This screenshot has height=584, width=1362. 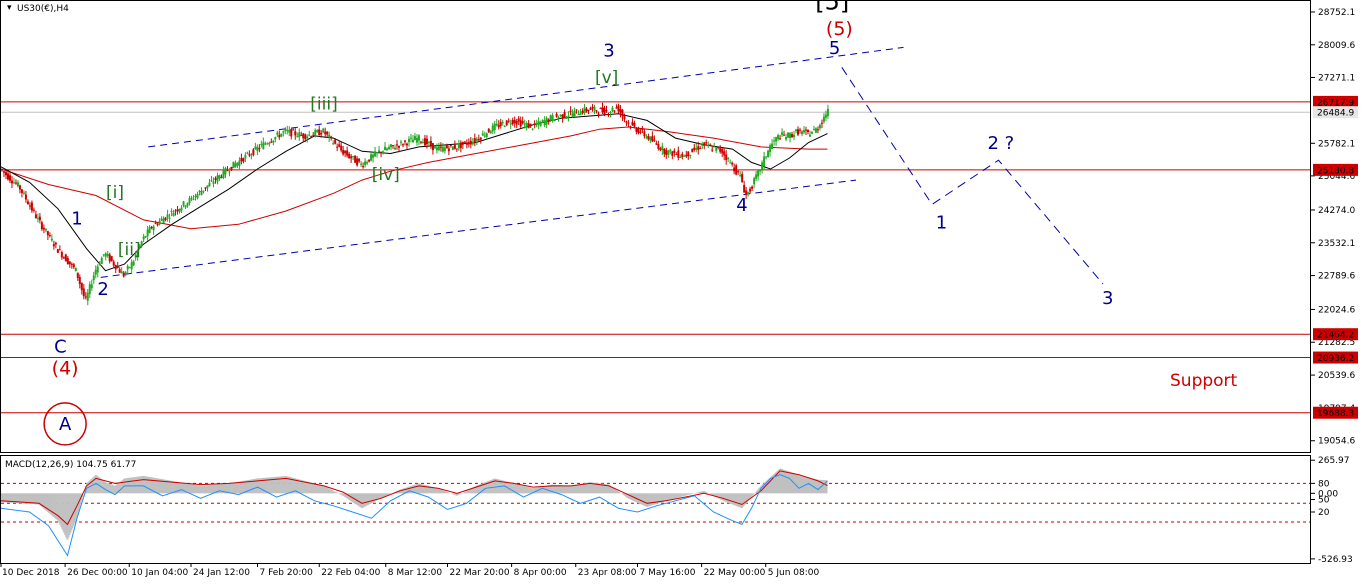 I want to click on price-tick-label: 27271.1, so click(x=1336, y=78).